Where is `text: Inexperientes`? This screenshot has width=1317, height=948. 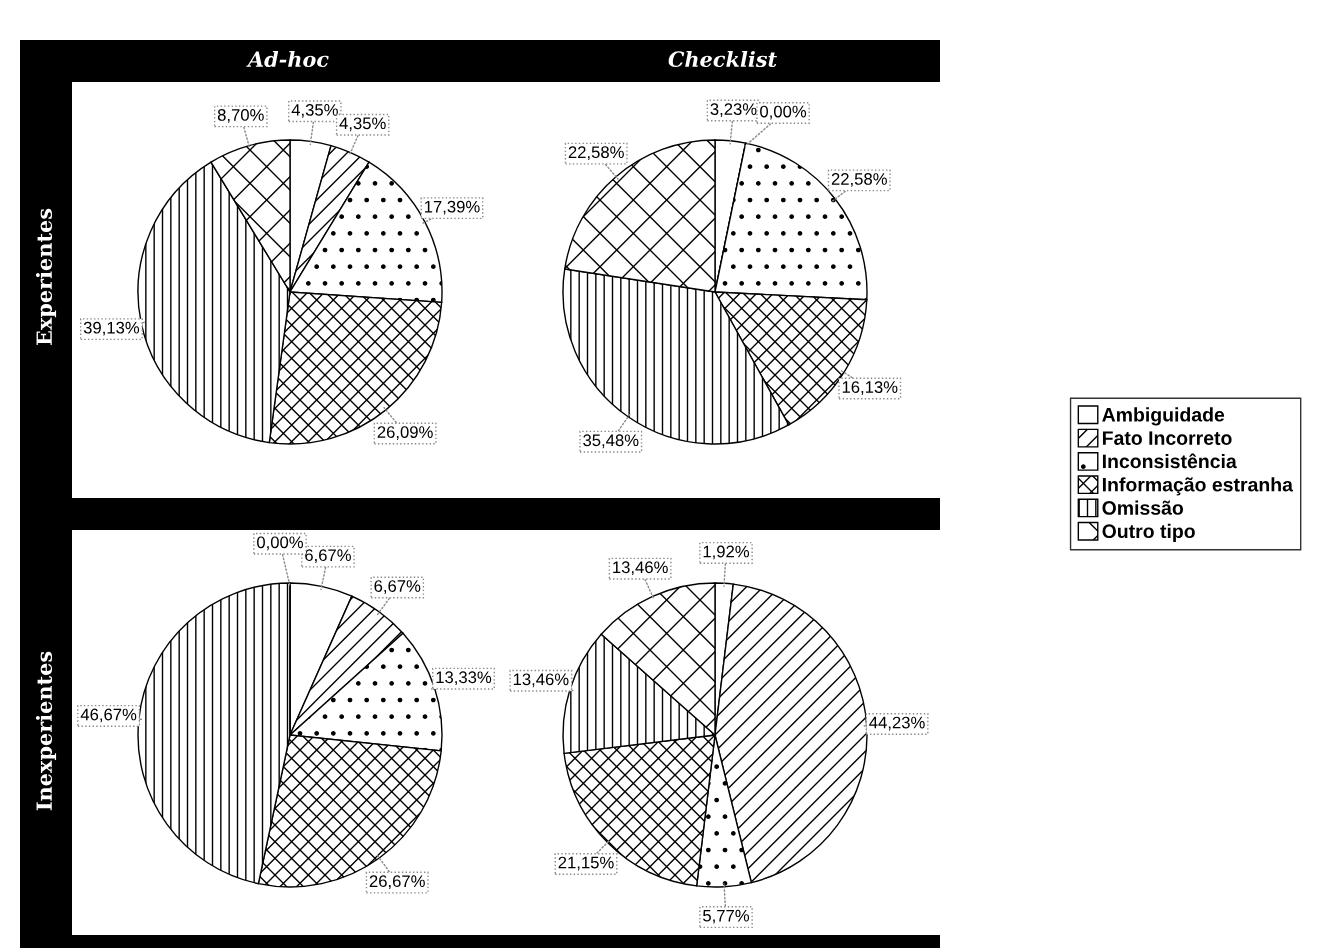
text: Inexperientes is located at coordinates (46, 731).